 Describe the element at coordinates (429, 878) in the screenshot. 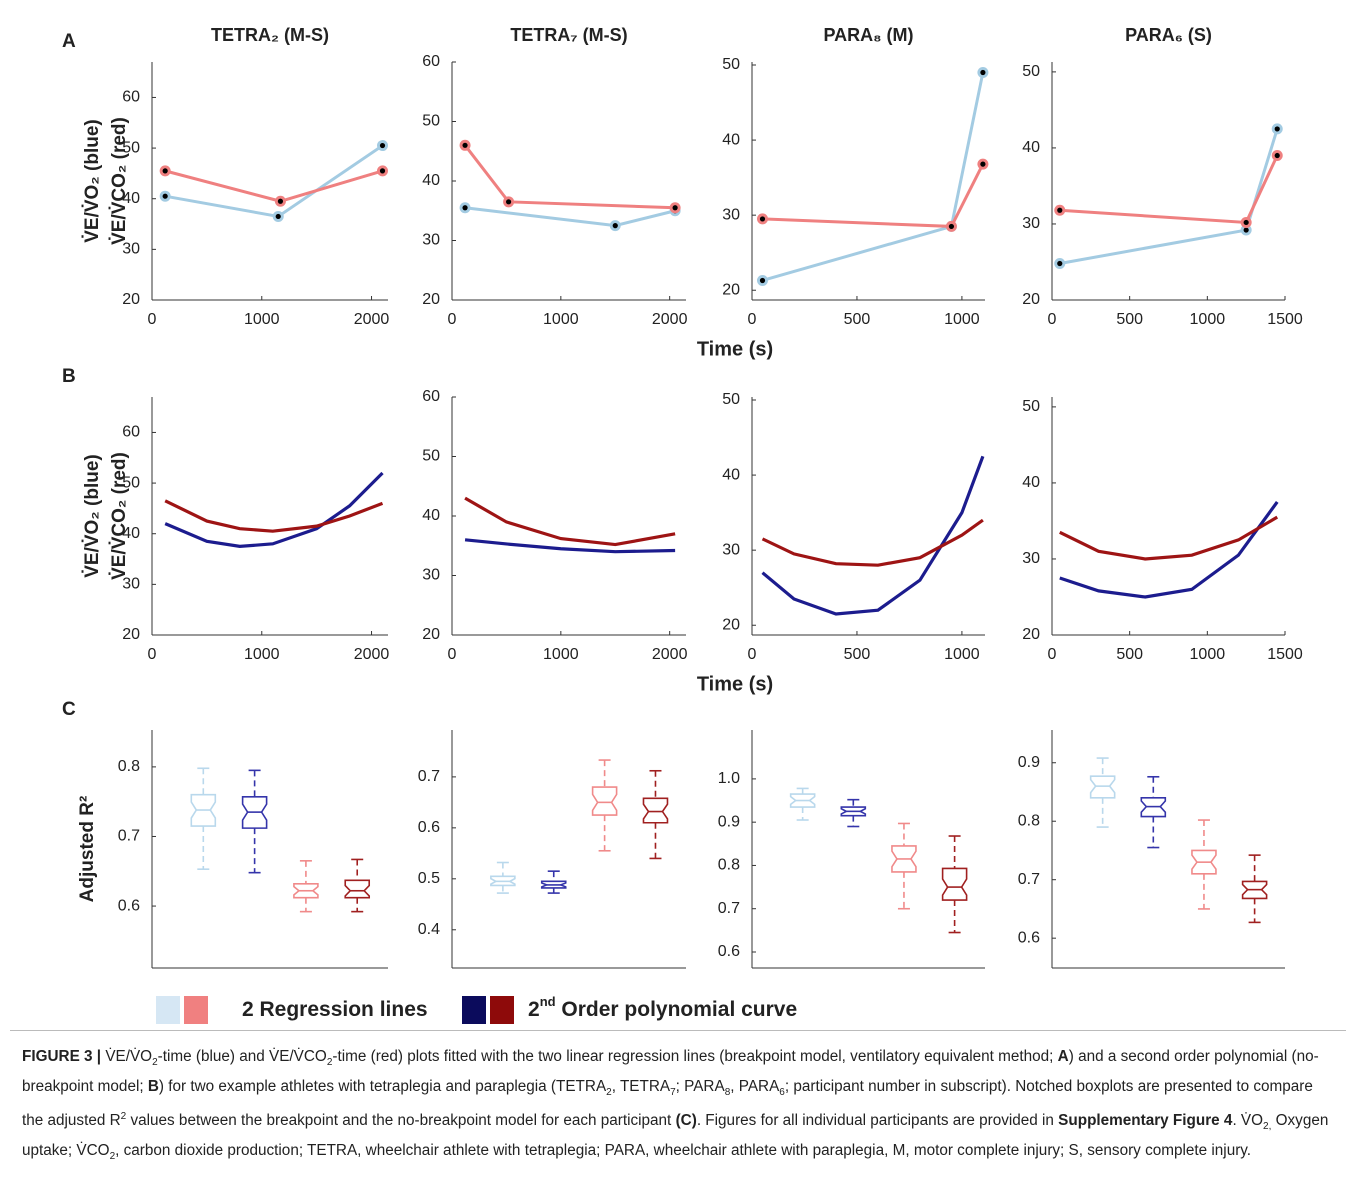

I see `y-tick-label: 0.5` at that location.